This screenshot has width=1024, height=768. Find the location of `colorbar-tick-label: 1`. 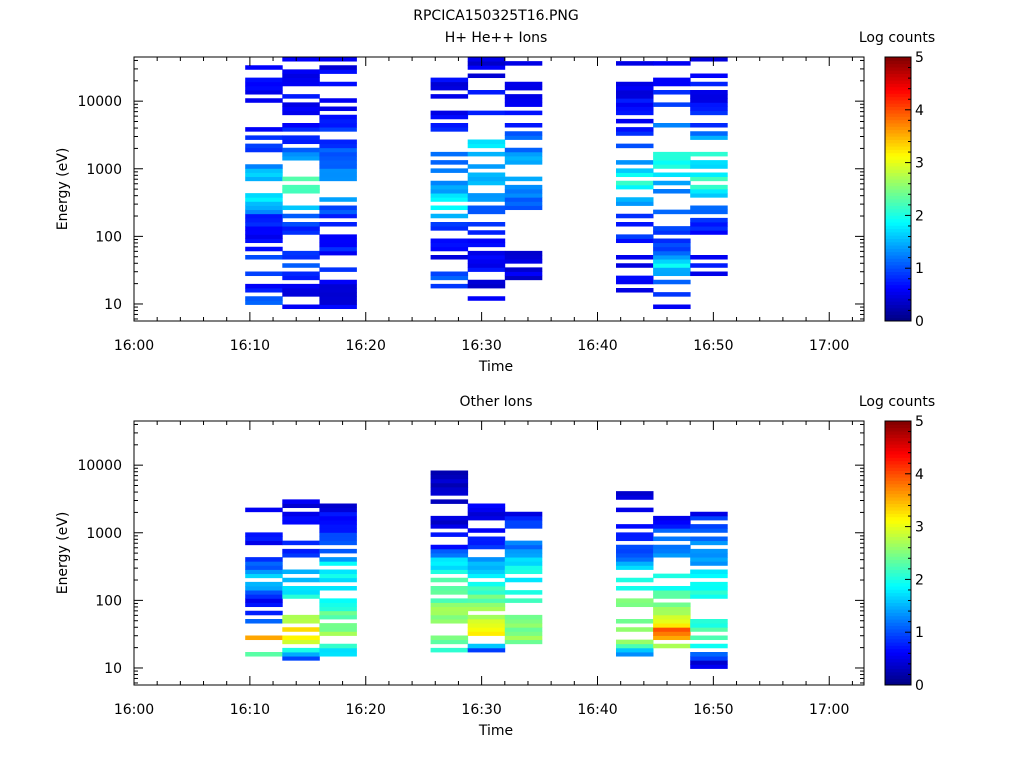

colorbar-tick-label: 1 is located at coordinates (919, 269).